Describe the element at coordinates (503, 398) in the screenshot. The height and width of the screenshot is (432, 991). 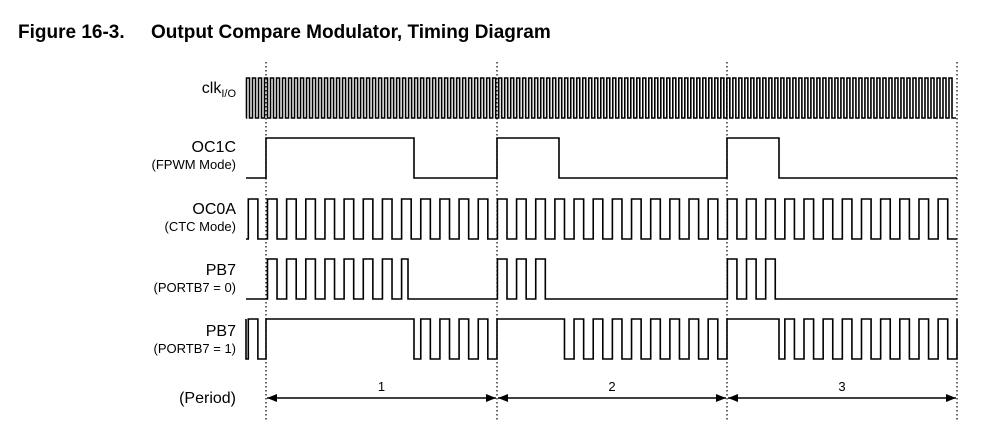
I see `period-2-arrow-left` at that location.